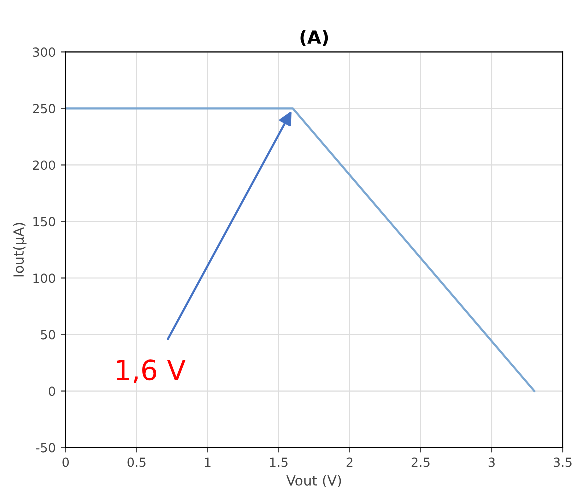 This screenshot has width=578, height=497. I want to click on y-tick-label: 100, so click(45, 279).